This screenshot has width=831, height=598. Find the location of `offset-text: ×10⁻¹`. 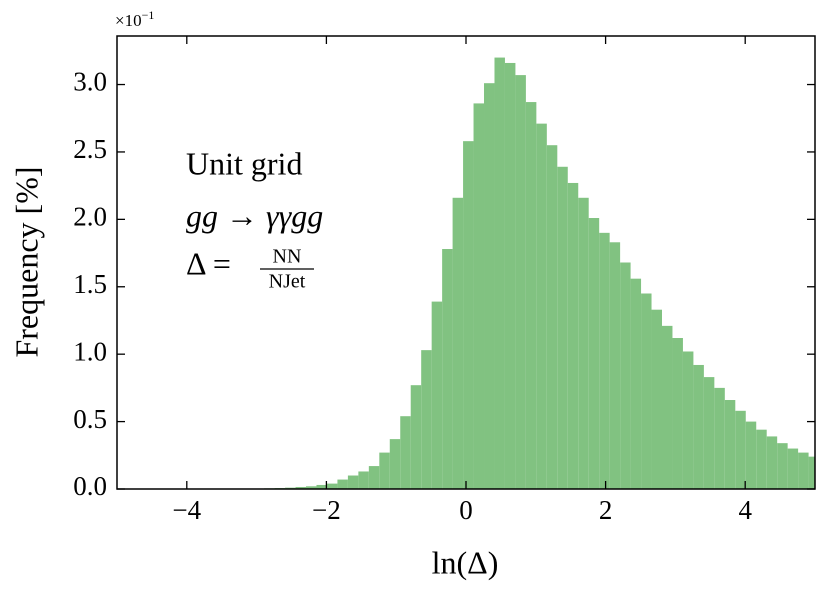

offset-text: ×10⁻¹ is located at coordinates (134, 19).